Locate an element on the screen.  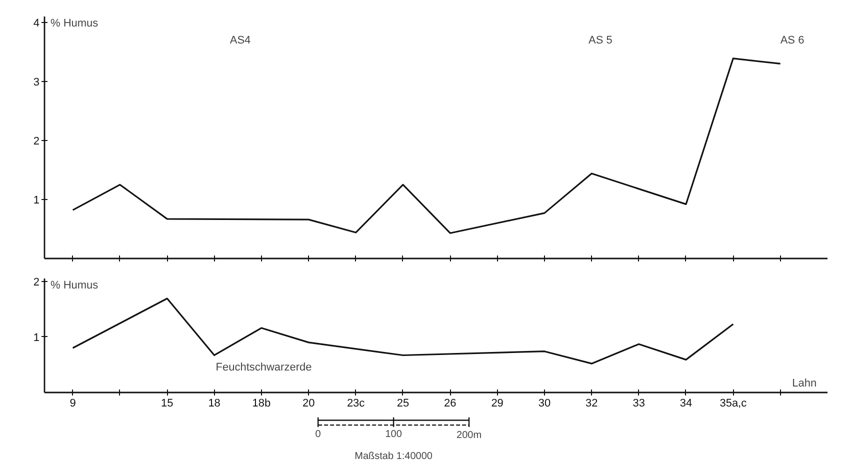
text: 200m is located at coordinates (469, 435).